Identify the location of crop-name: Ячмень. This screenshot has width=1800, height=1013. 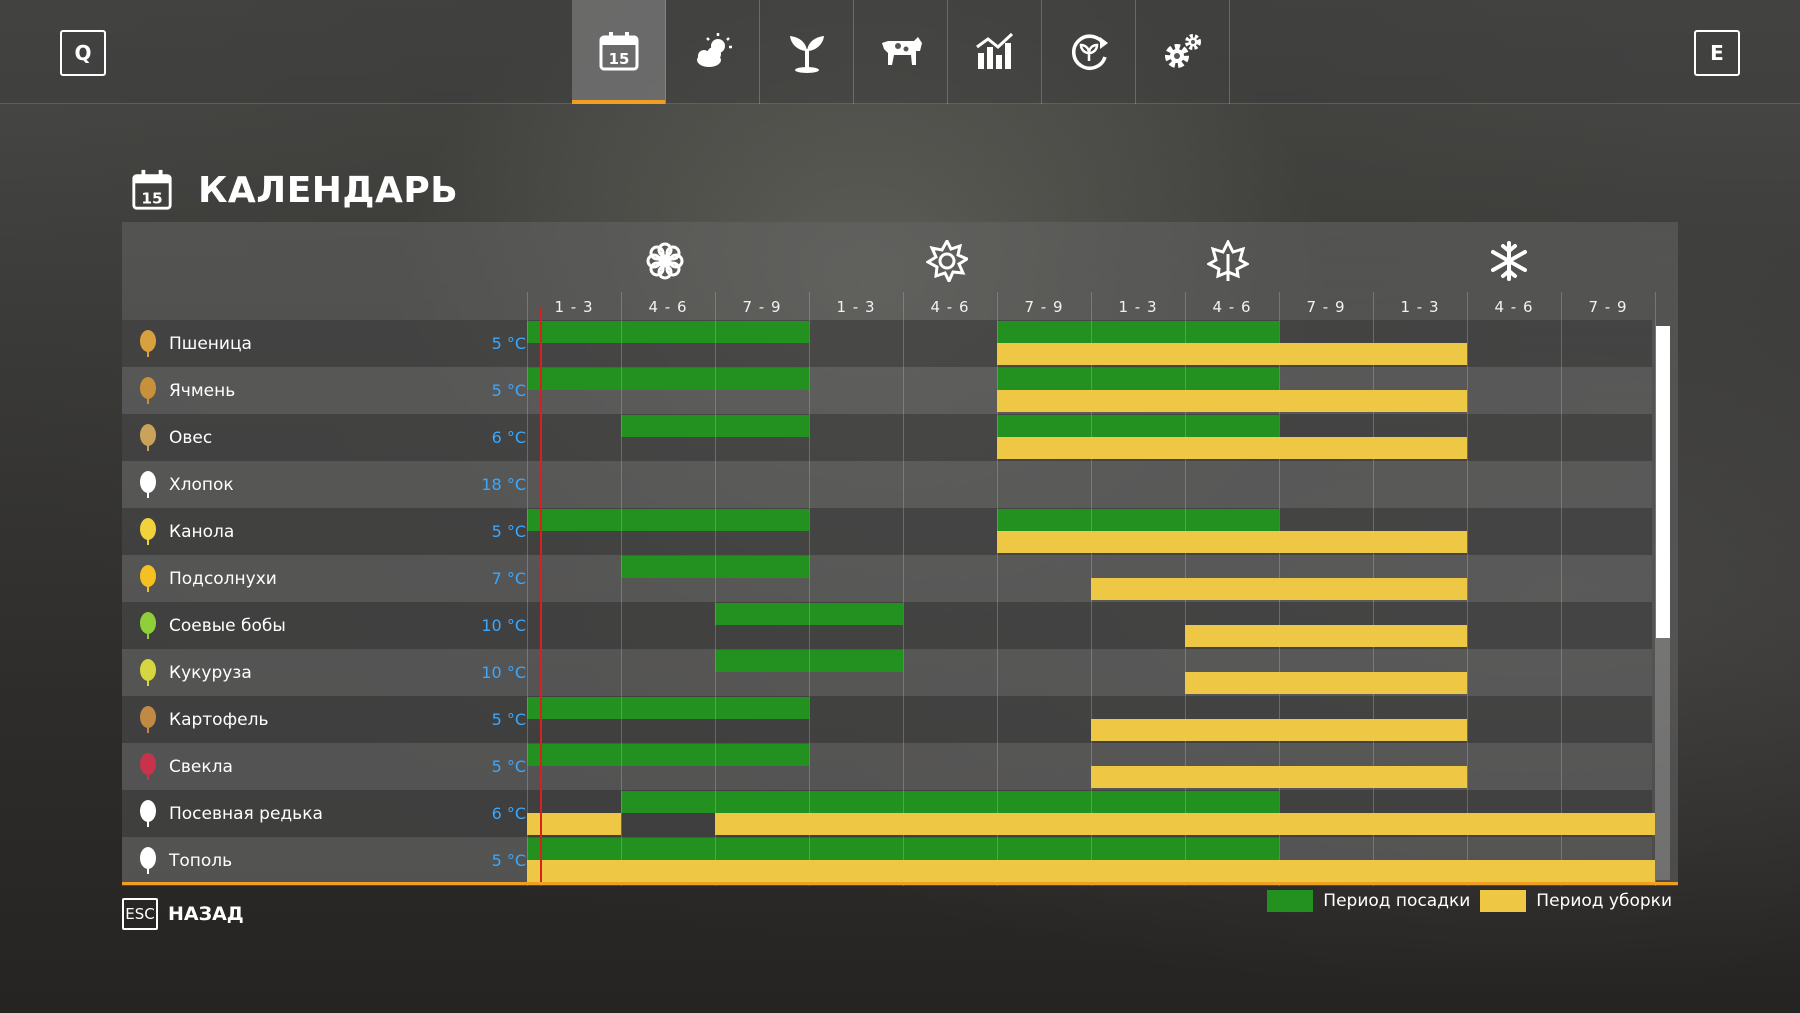
(202, 391).